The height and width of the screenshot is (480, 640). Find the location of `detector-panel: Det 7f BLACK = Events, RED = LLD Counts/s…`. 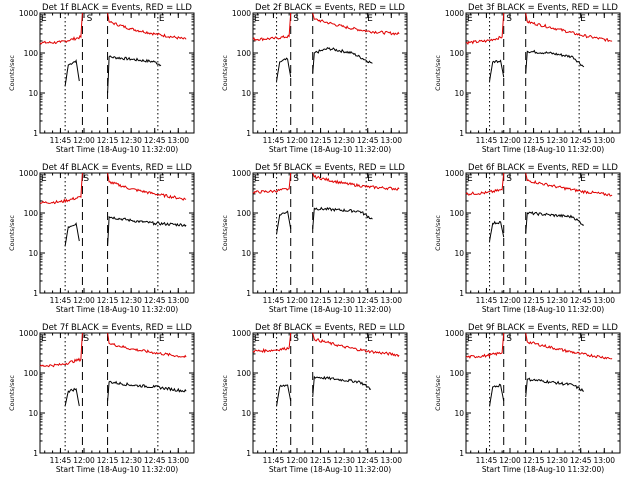

detector-panel: Det 7f BLACK = Events, RED = LLD Counts/s… is located at coordinates (101, 398).